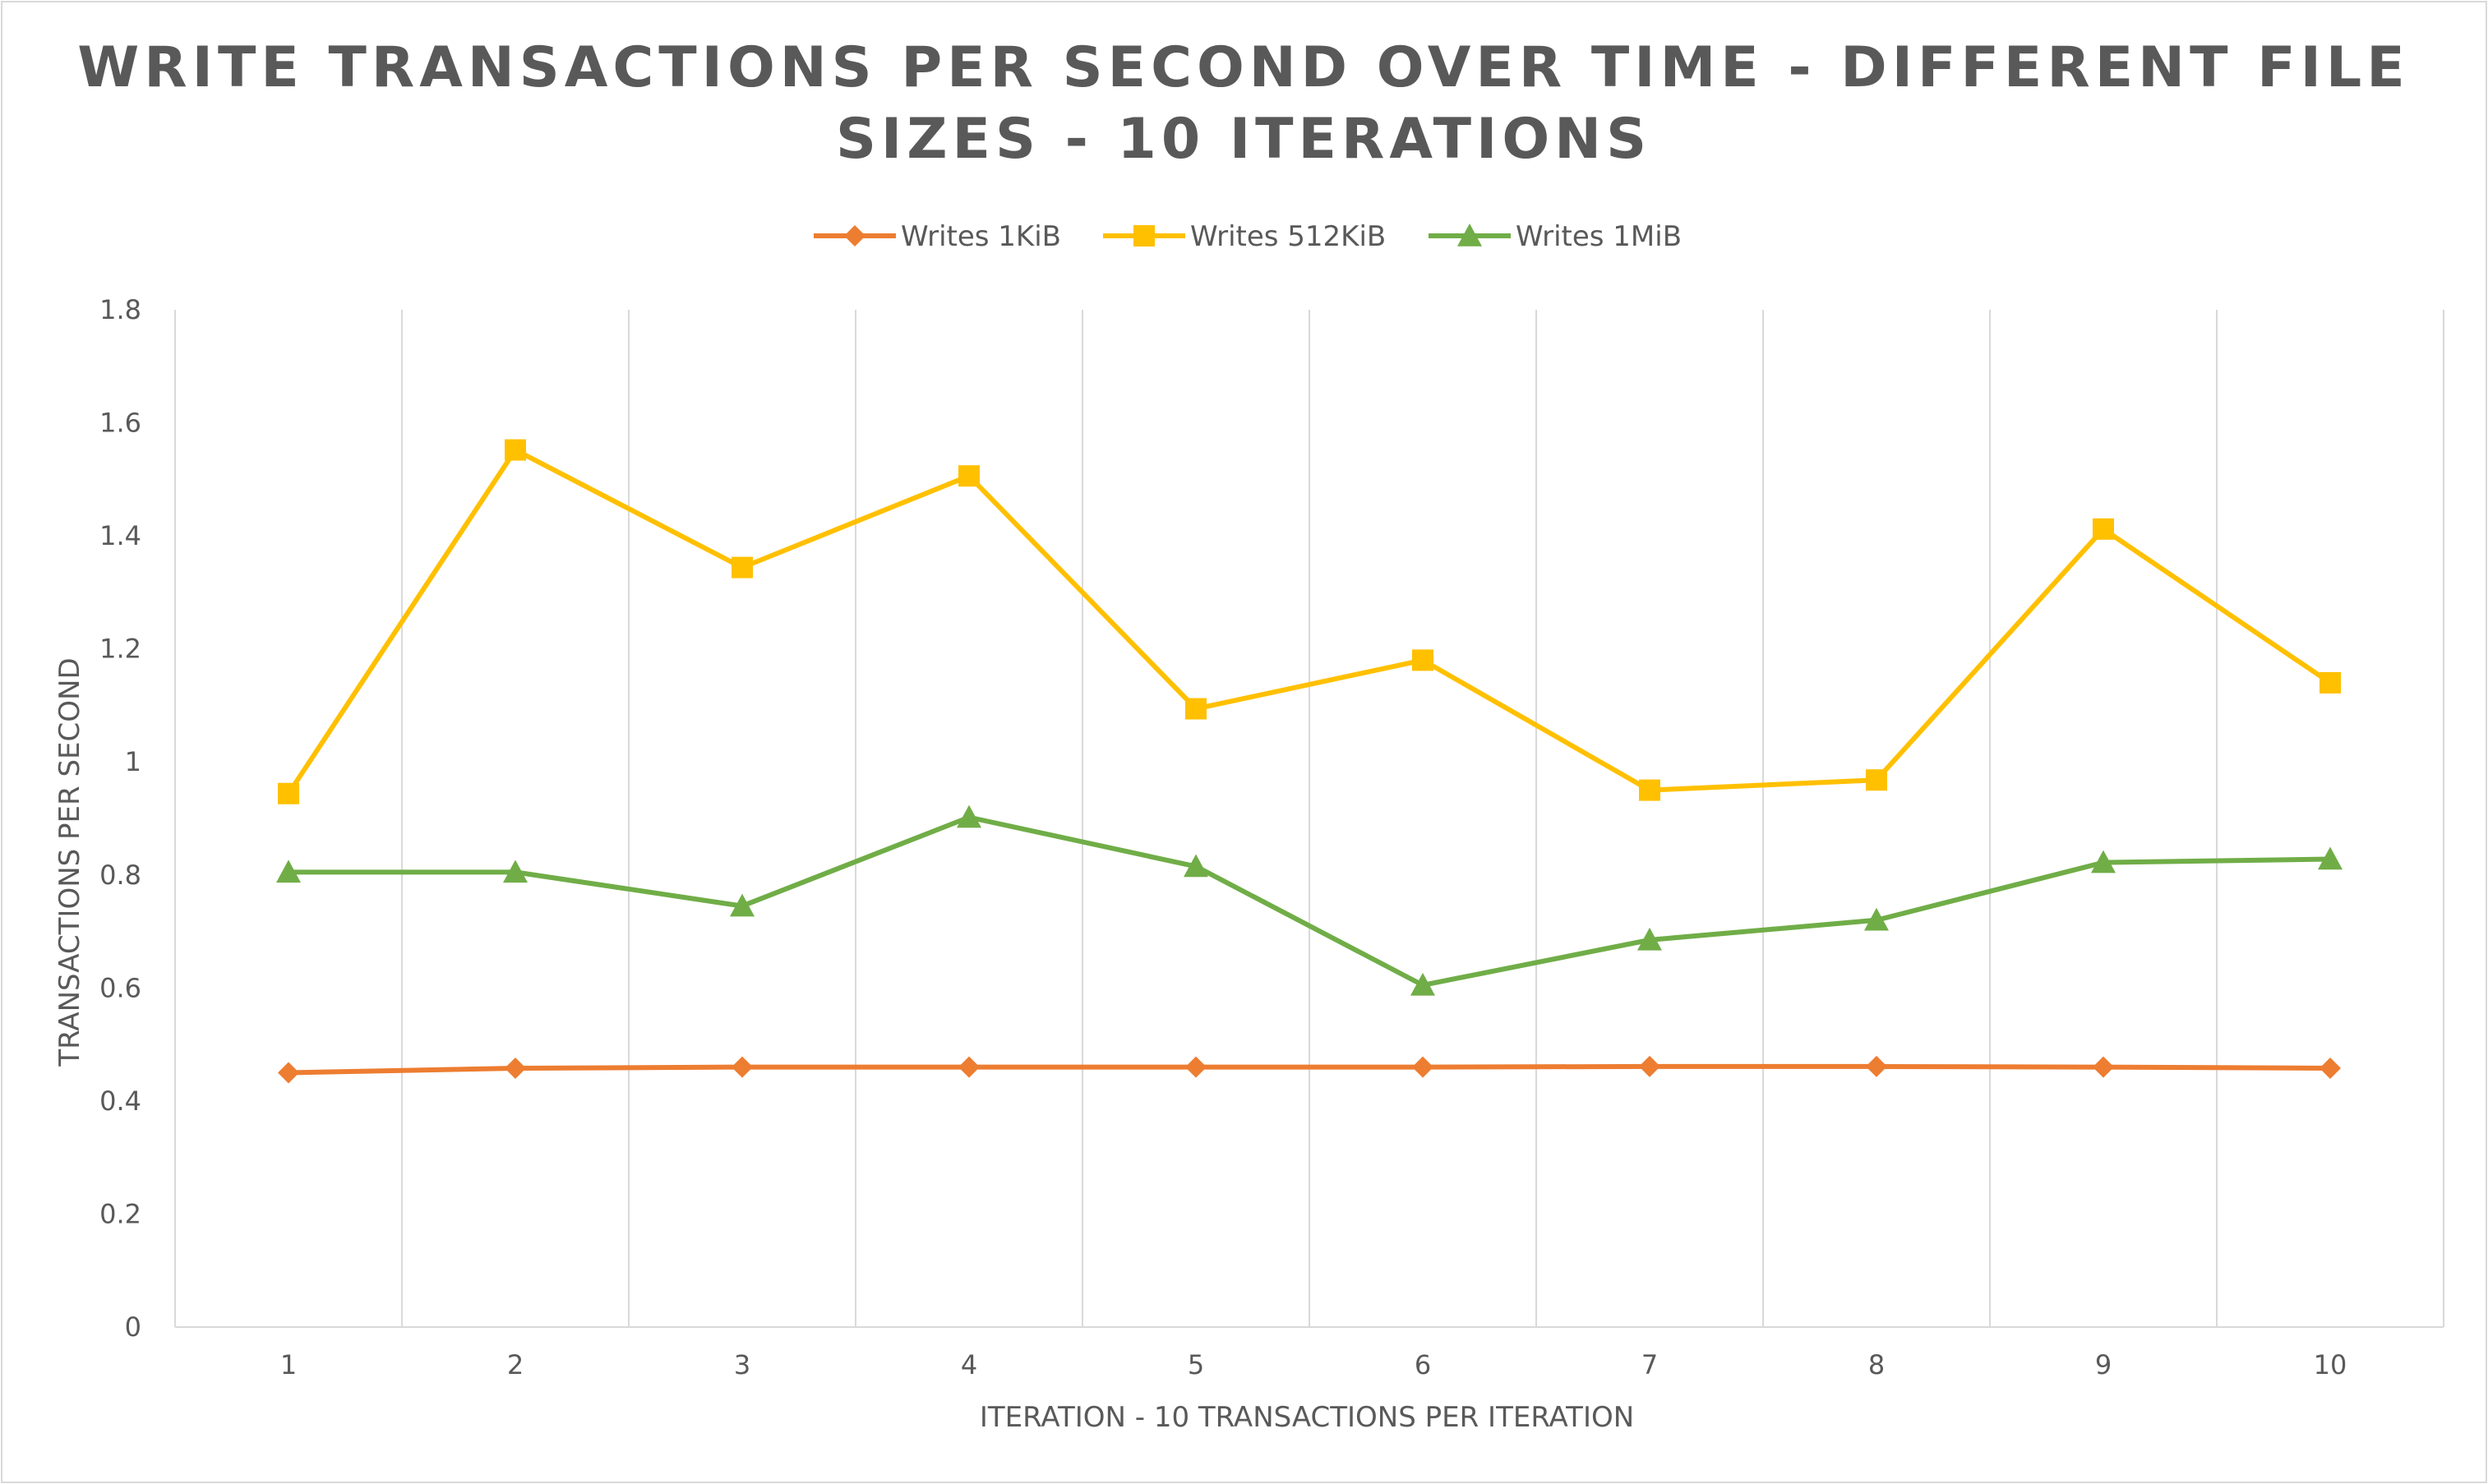 The image size is (2488, 1484). Describe the element at coordinates (1288, 237) in the screenshot. I see `legend-label: Writes 512KiB` at that location.